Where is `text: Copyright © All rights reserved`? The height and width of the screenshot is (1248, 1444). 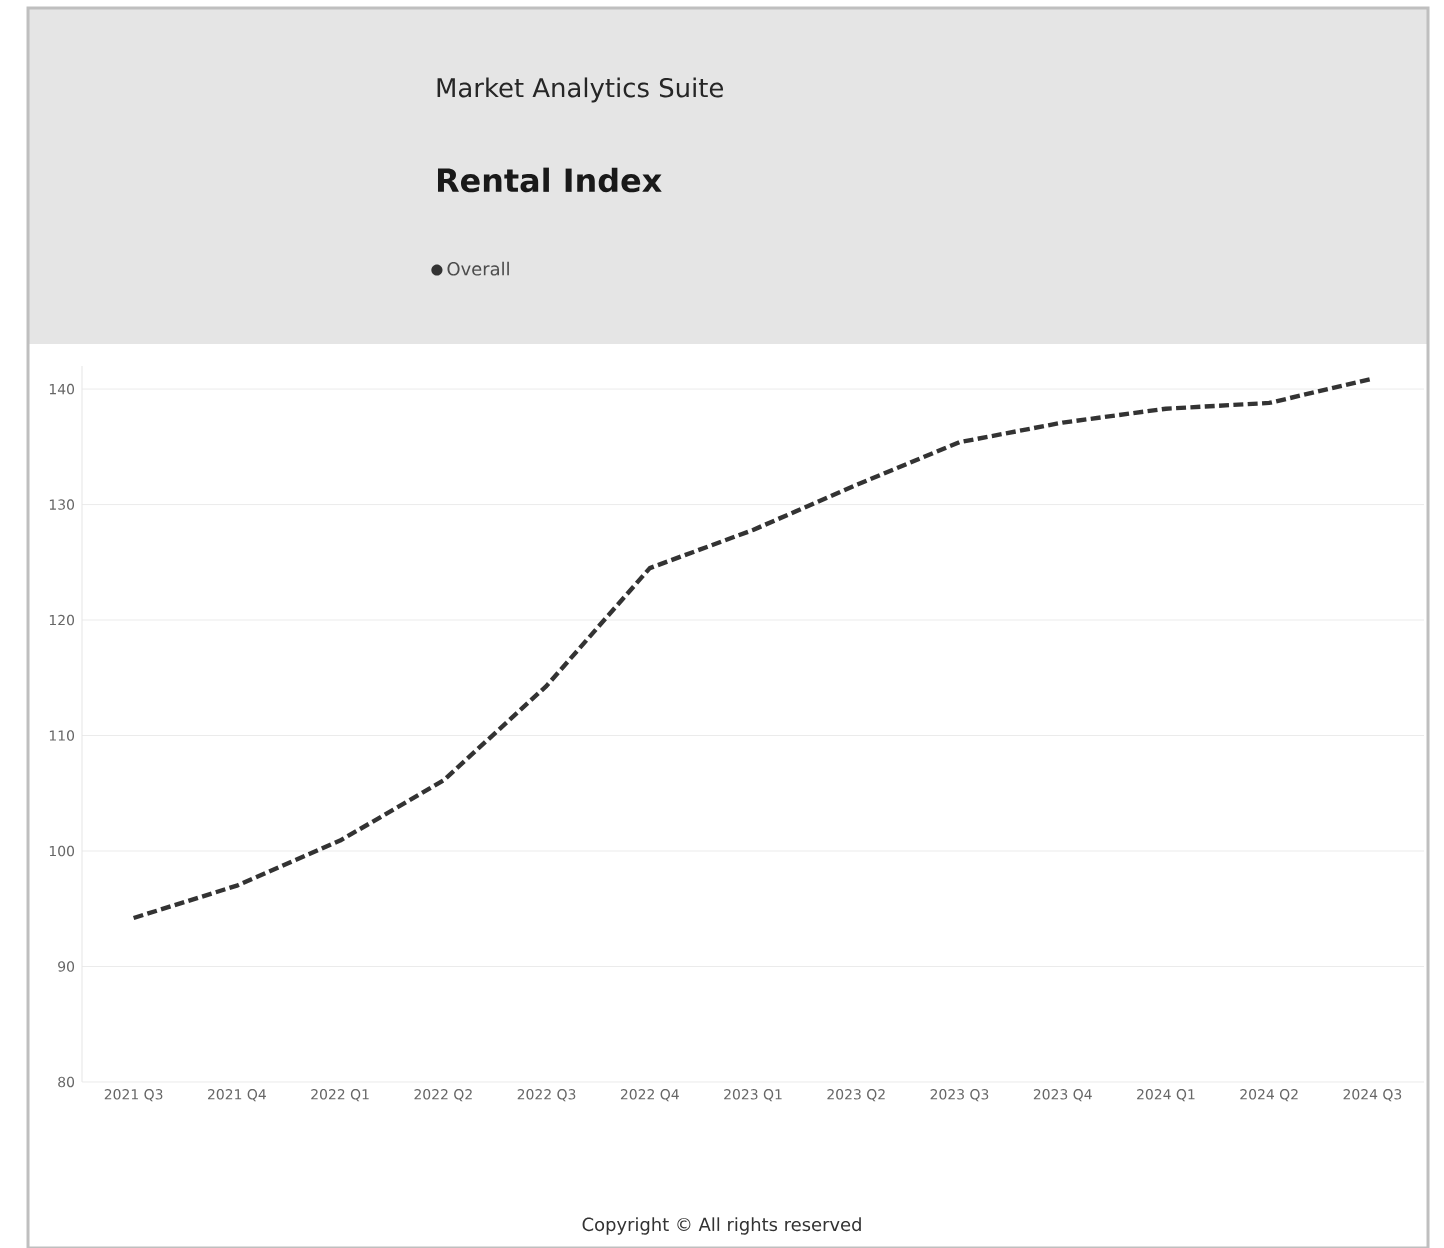
text: Copyright © All rights reserved is located at coordinates (721, 1226).